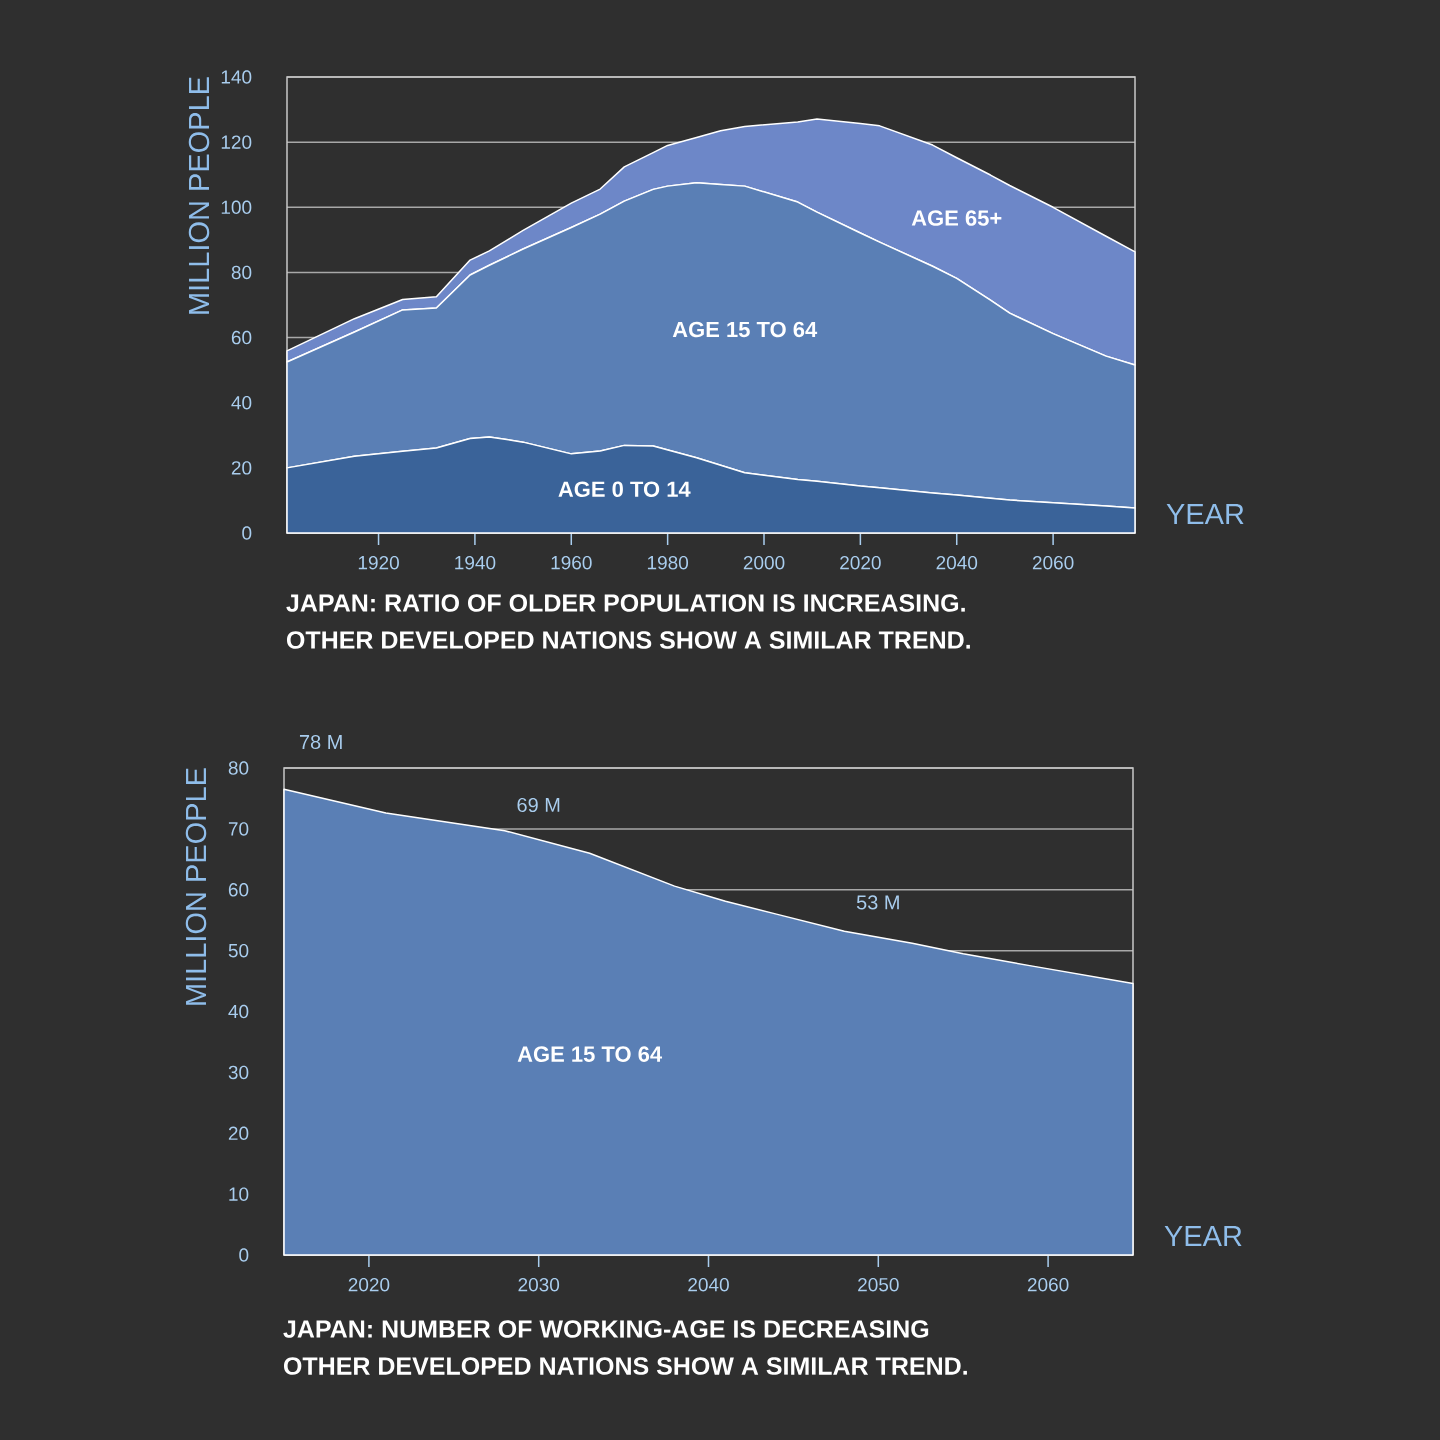  Describe the element at coordinates (571, 562) in the screenshot. I see `x-tick-label: 1960` at that location.